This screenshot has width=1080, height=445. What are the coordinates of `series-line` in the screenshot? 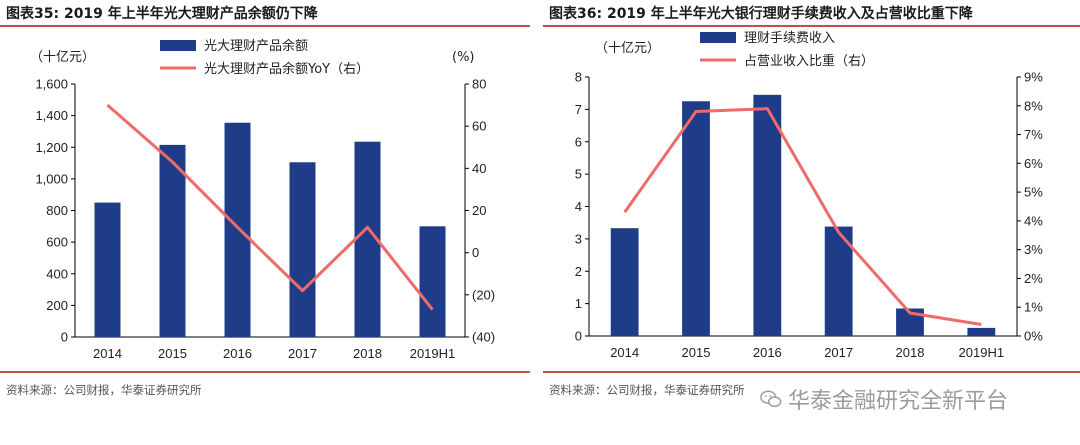 It's located at (270, 207).